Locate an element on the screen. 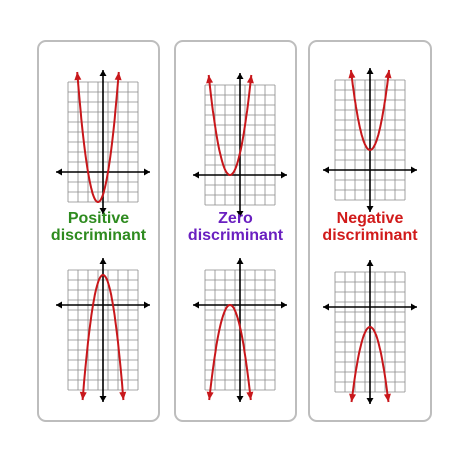 This screenshot has width=474, height=463. positive-discriminant-label: Positive discriminant is located at coordinates (98, 227).